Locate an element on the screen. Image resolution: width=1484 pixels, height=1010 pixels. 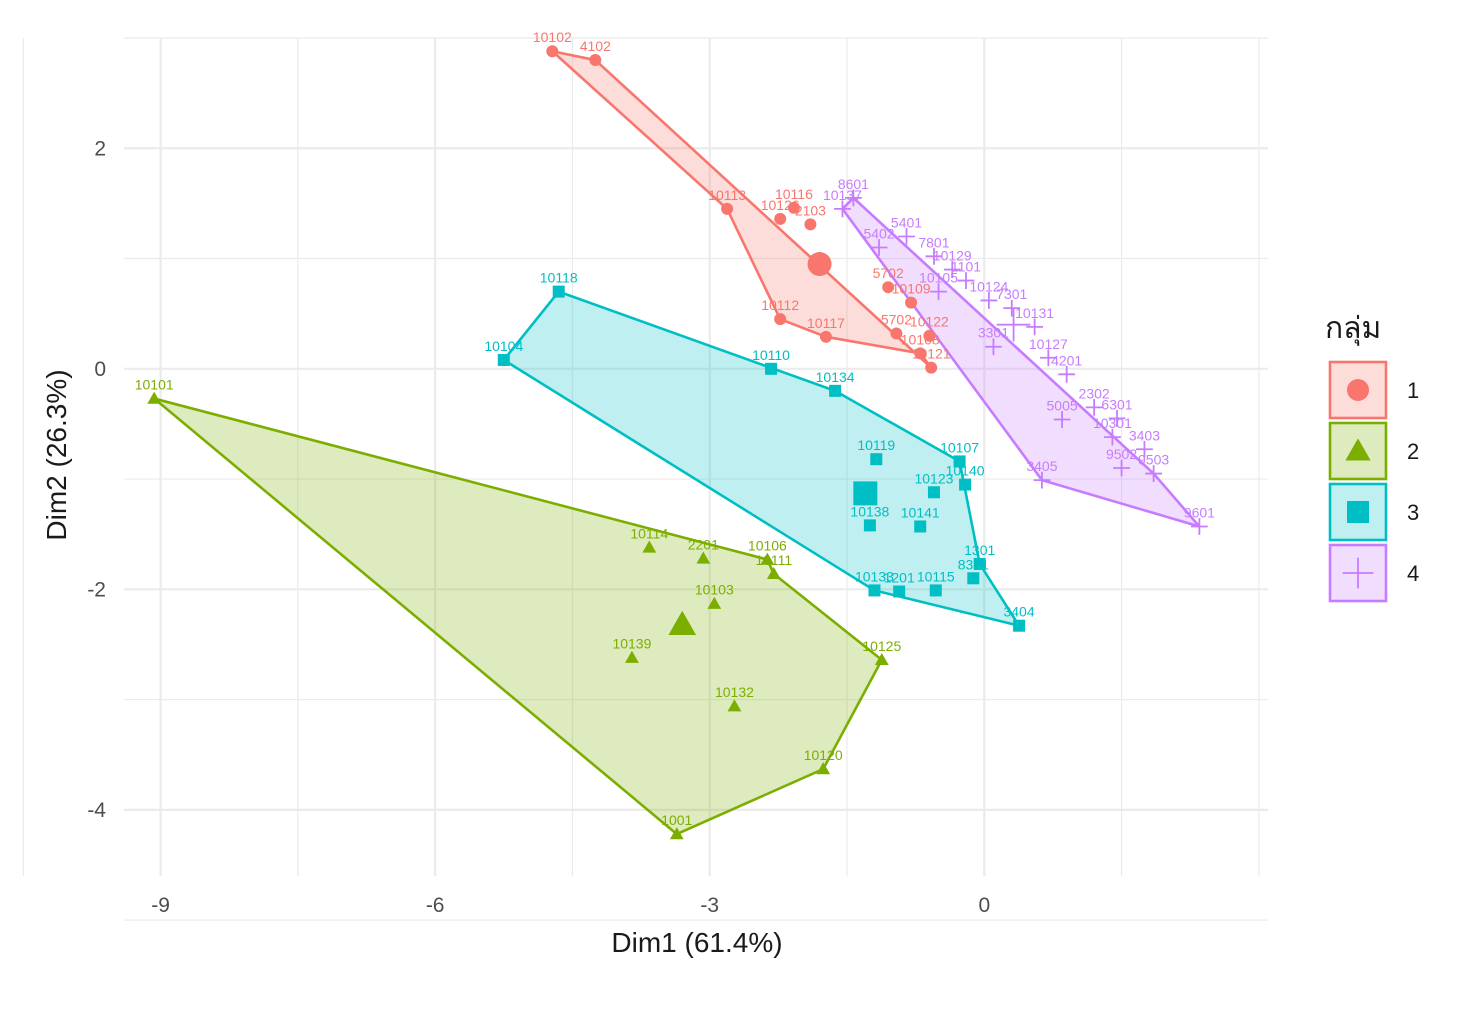
point-label: 10138 is located at coordinates (869, 511).